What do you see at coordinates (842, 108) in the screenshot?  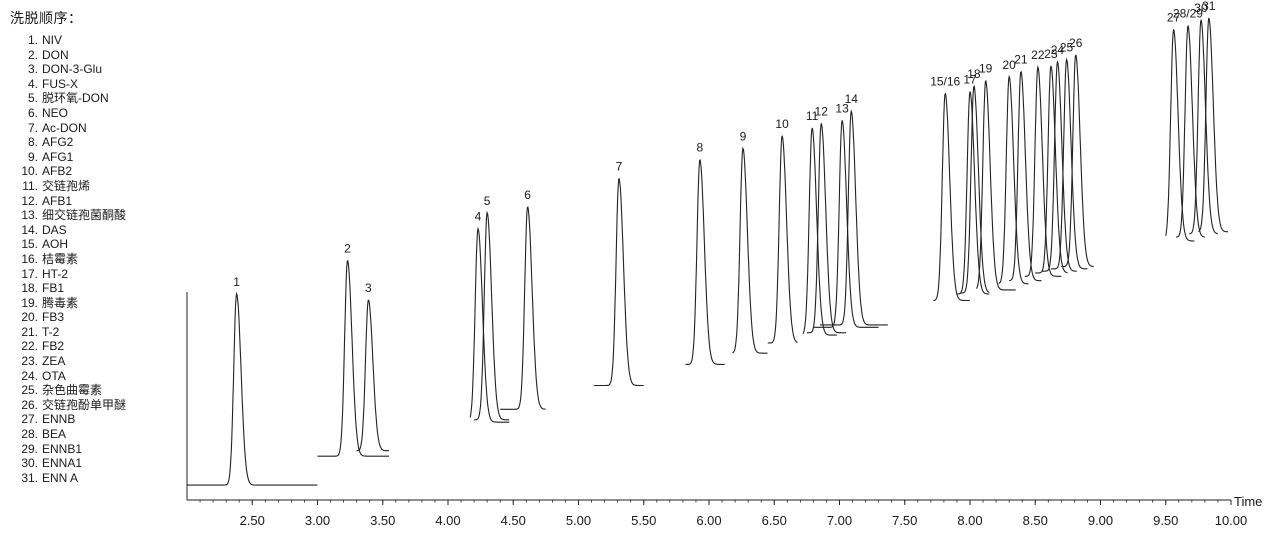 I see `peak-label: 13` at bounding box center [842, 108].